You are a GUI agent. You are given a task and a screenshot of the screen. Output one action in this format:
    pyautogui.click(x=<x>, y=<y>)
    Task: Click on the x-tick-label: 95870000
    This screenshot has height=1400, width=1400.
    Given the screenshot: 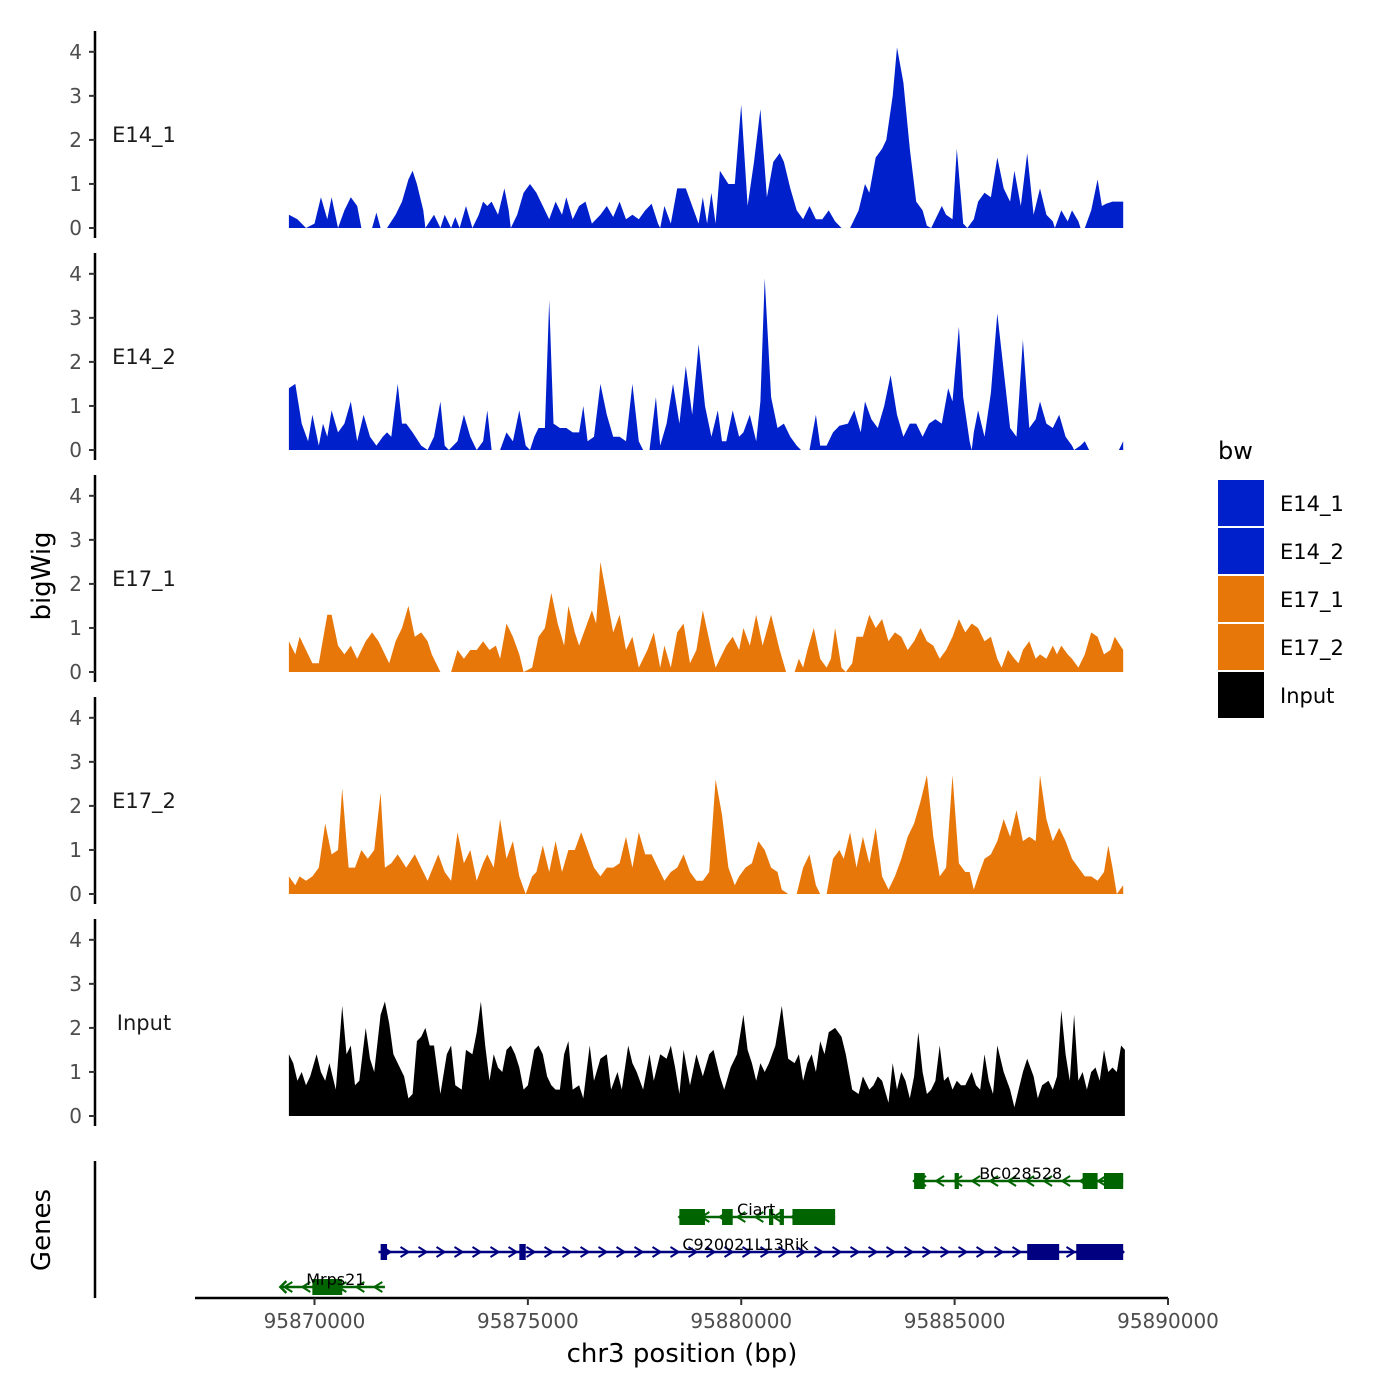 What is the action you would take?
    pyautogui.click(x=315, y=1321)
    